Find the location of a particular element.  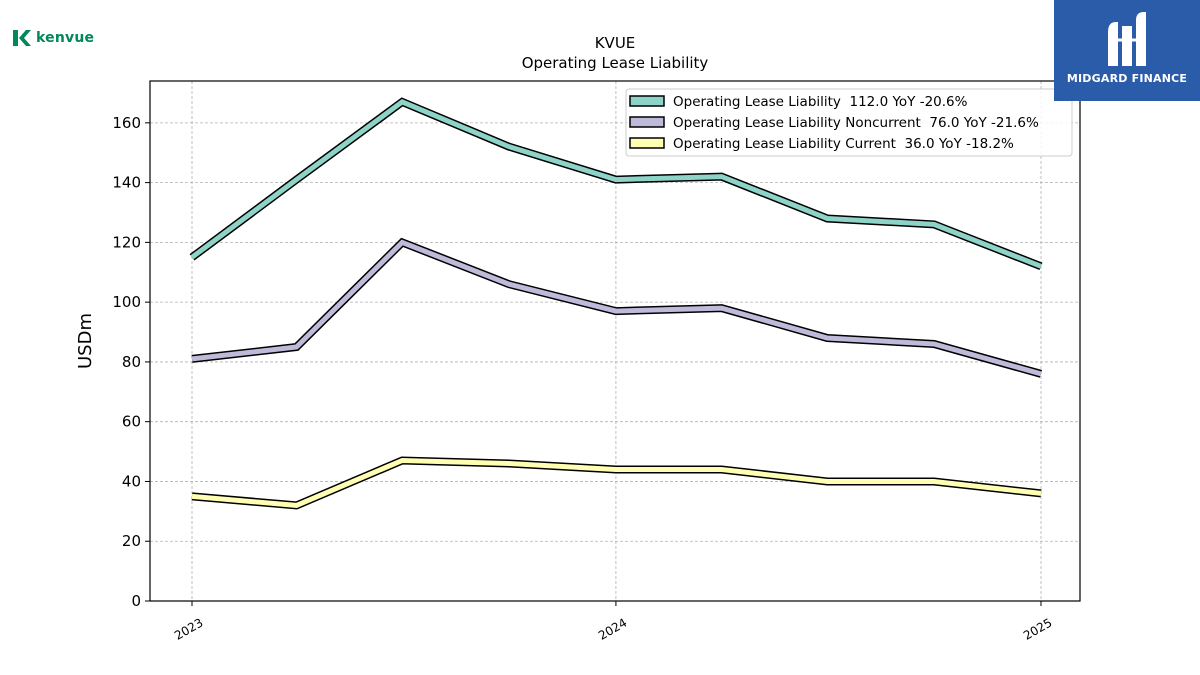

x-tick-label: 2025 is located at coordinates (1037, 628).